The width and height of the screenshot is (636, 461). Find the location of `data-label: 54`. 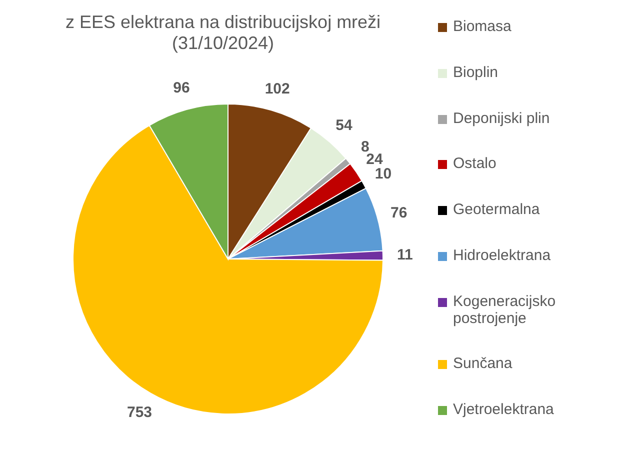

data-label: 54 is located at coordinates (345, 125).